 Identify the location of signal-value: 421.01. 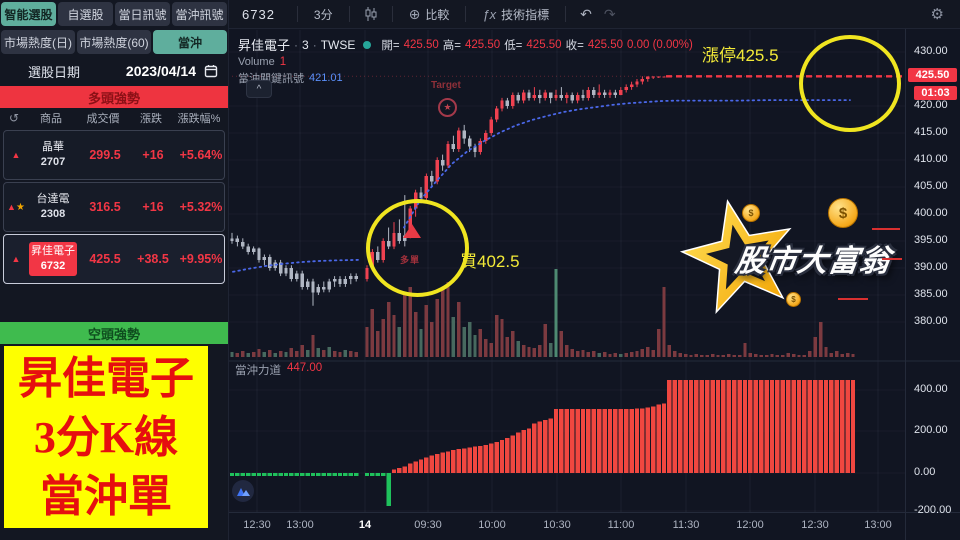
(326, 78).